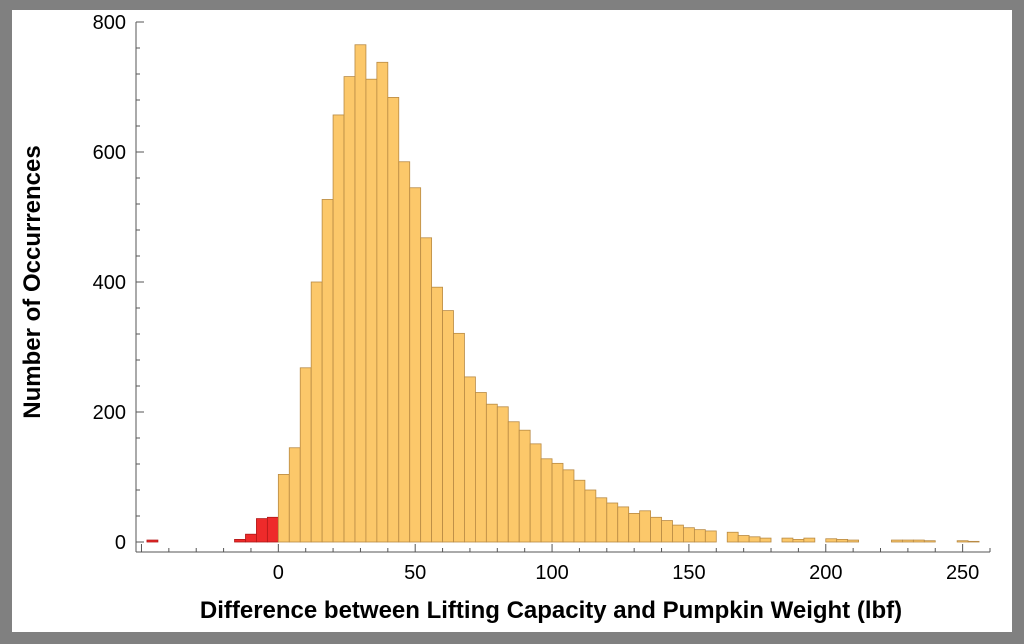 This screenshot has width=1024, height=644. What do you see at coordinates (109, 153) in the screenshot?
I see `y-tick-label: 600` at bounding box center [109, 153].